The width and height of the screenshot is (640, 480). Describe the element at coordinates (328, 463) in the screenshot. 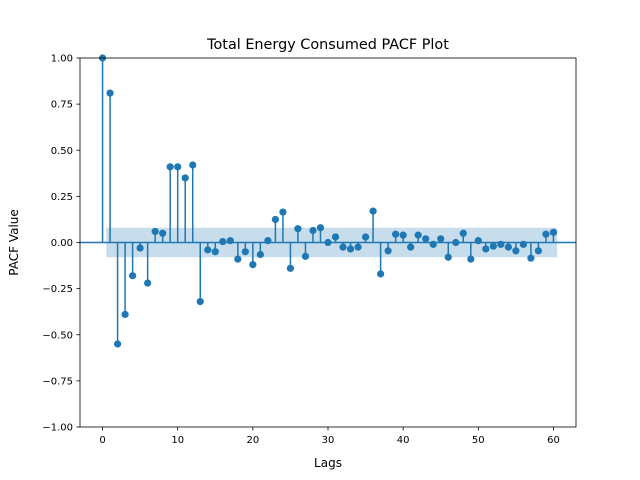

I see `x-axis-label: Lags` at that location.